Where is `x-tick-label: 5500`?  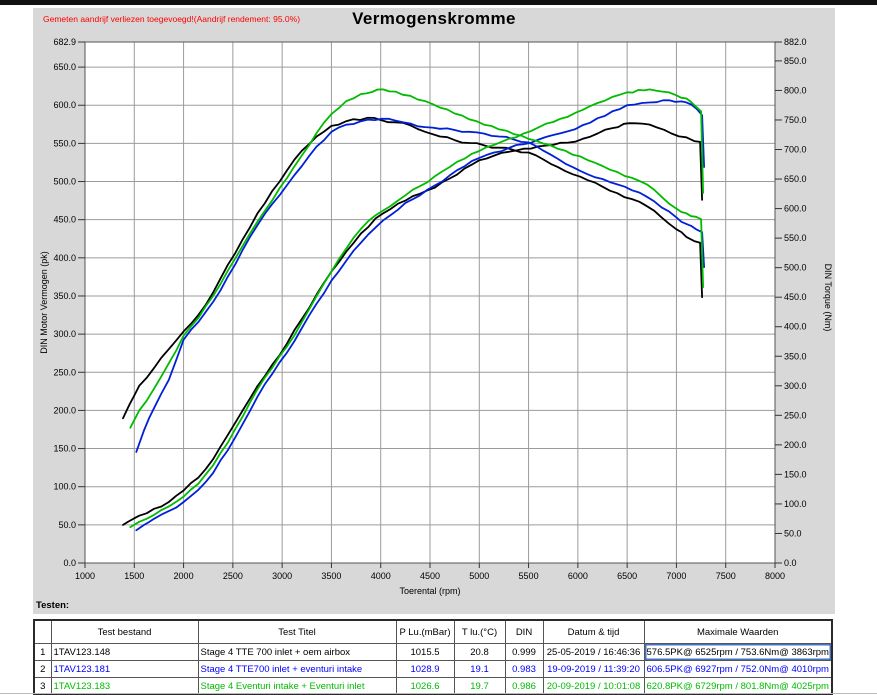
x-tick-label: 5500 is located at coordinates (529, 576).